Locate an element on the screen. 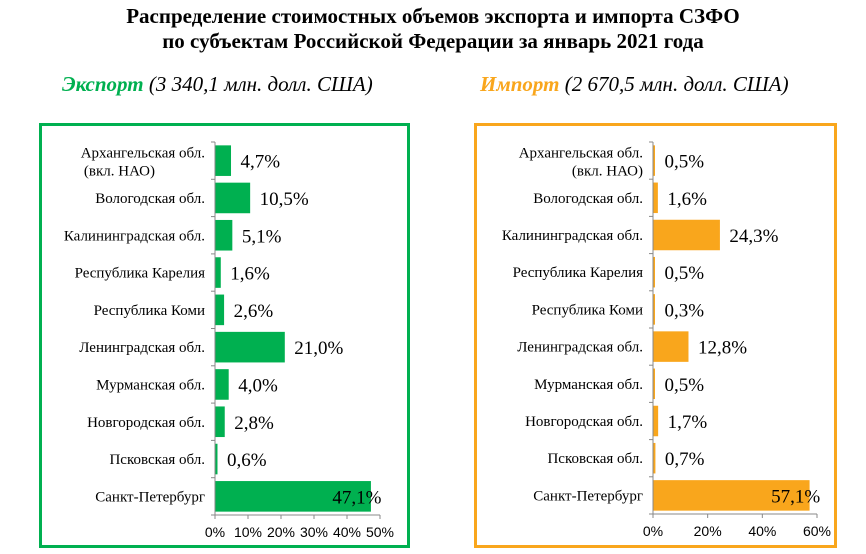 This screenshot has height=554, width=866. export-data-label: 2,8% is located at coordinates (254, 423).